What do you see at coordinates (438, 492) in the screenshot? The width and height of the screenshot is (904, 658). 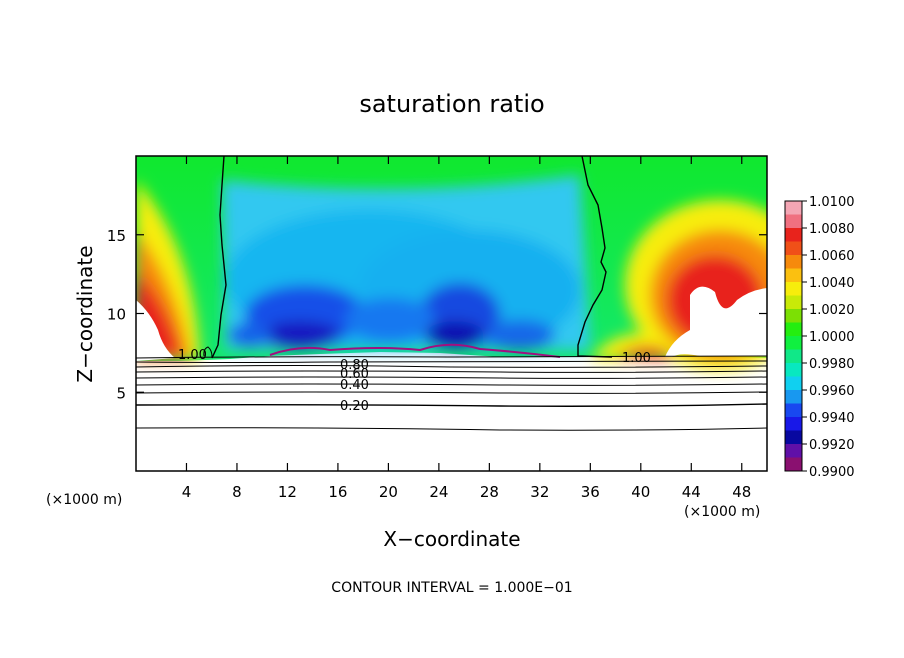 I see `x-tick-label-24: 24` at bounding box center [438, 492].